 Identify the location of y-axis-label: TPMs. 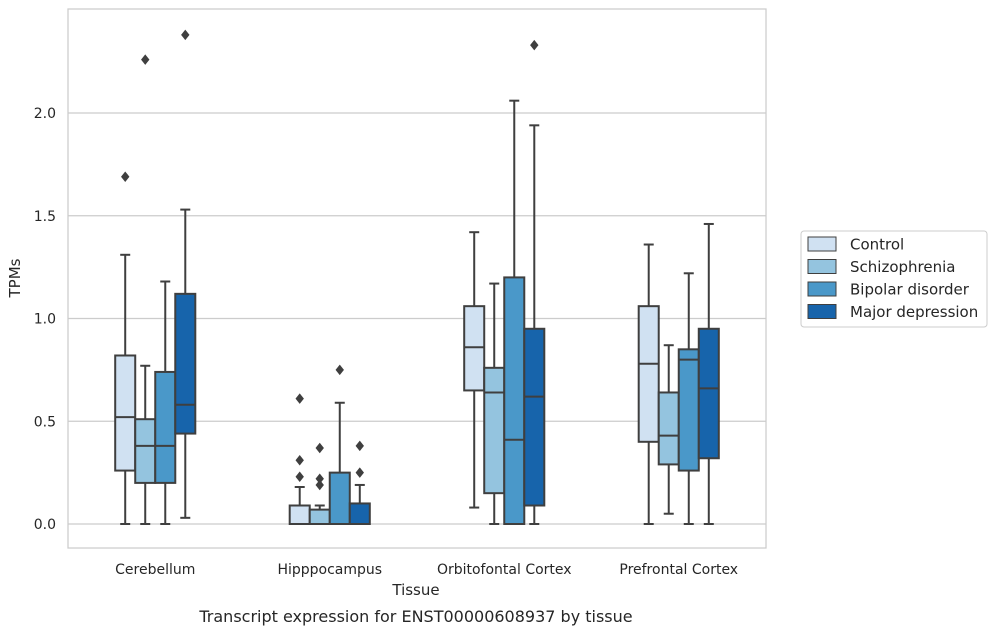
(15, 278).